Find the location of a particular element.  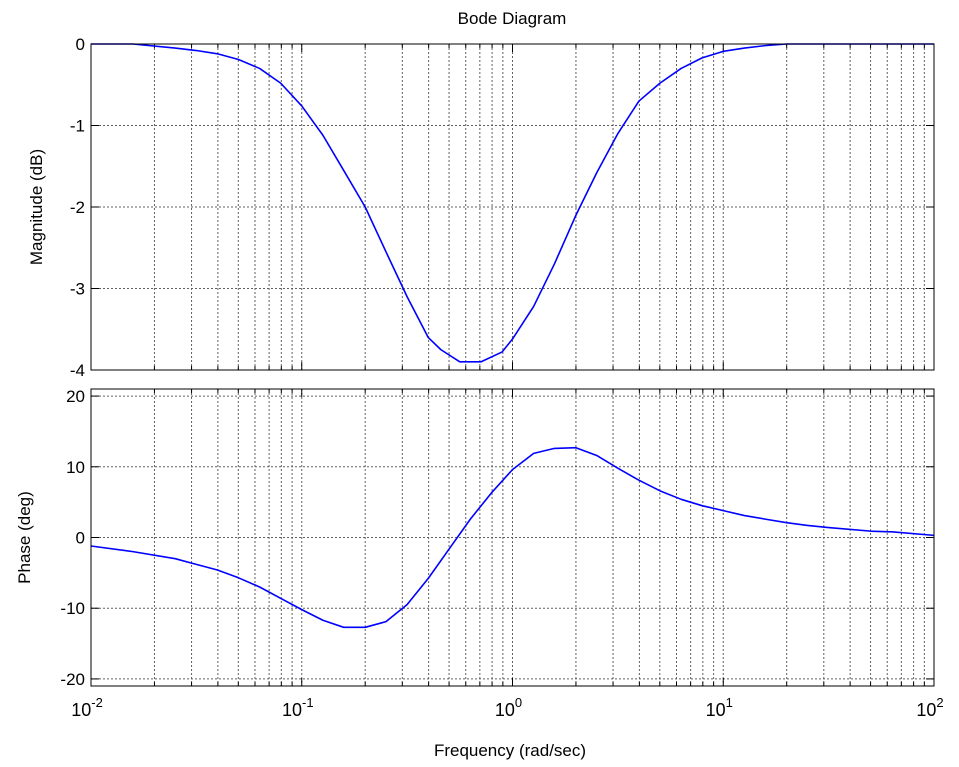

phase-ytick-label: 20 is located at coordinates (75, 396).